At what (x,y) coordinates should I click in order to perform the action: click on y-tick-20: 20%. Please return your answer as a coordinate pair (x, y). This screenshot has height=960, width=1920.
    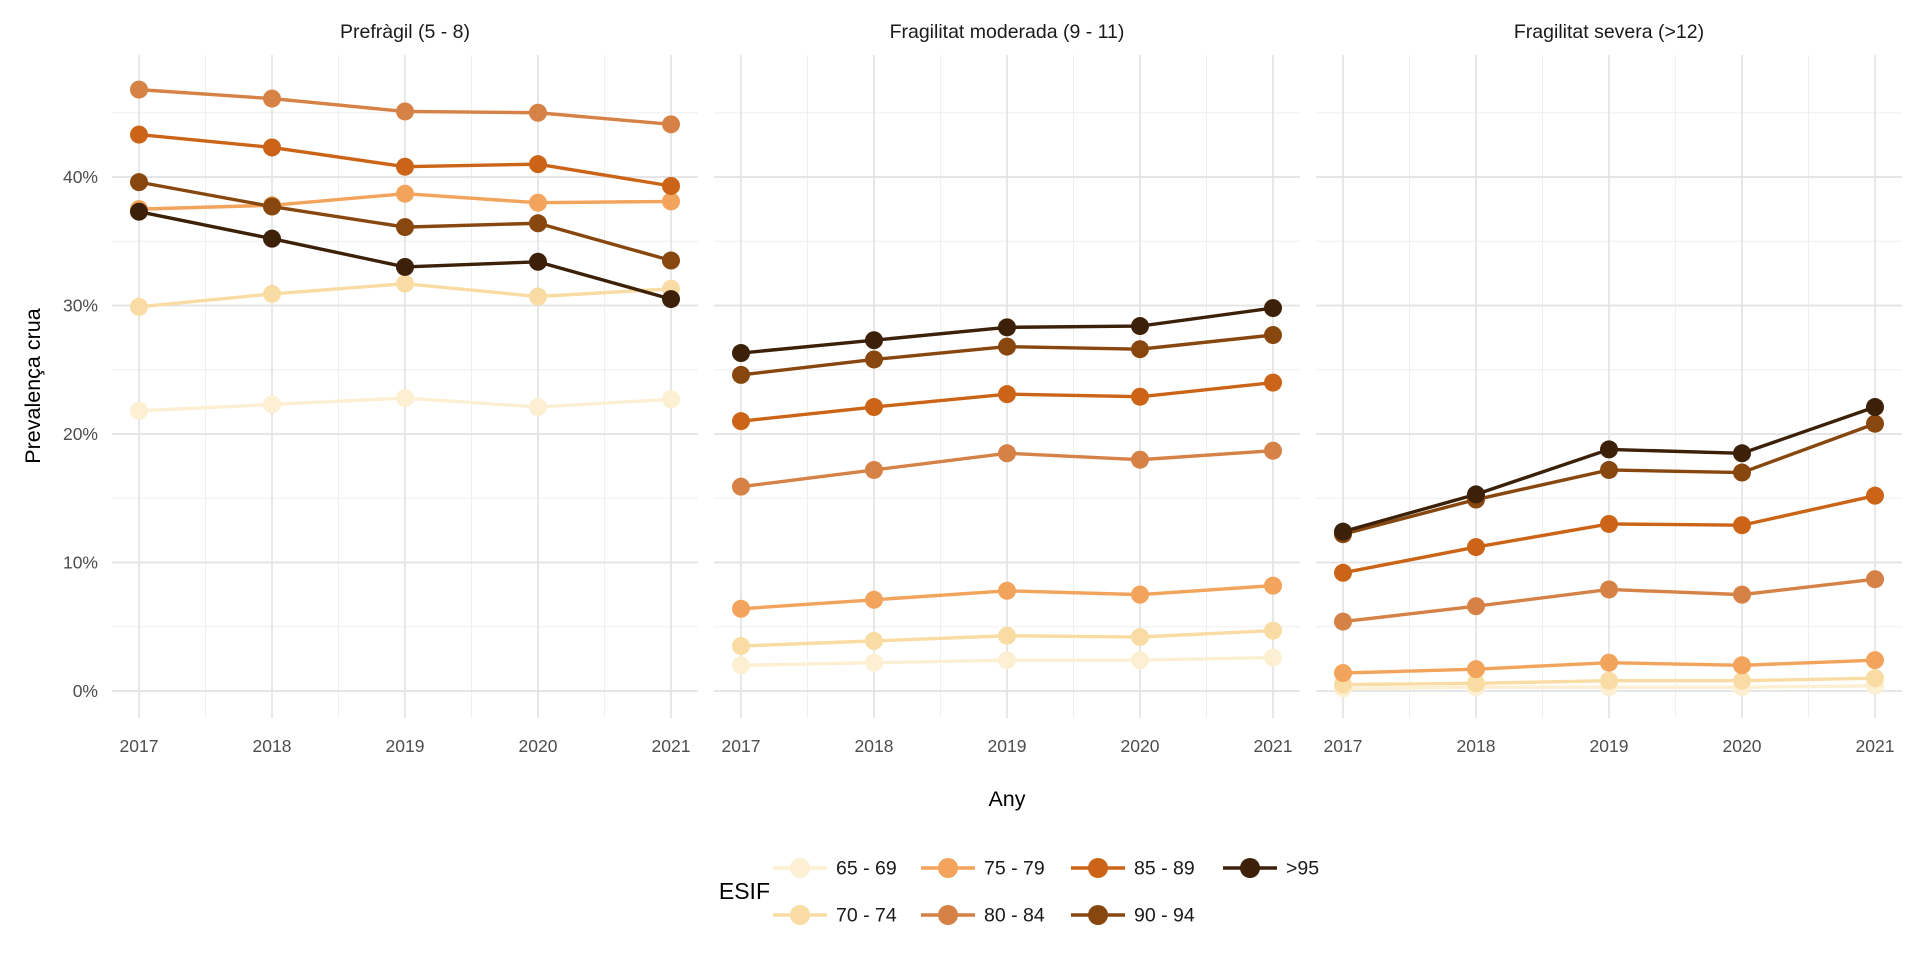
    Looking at the image, I should click on (80, 434).